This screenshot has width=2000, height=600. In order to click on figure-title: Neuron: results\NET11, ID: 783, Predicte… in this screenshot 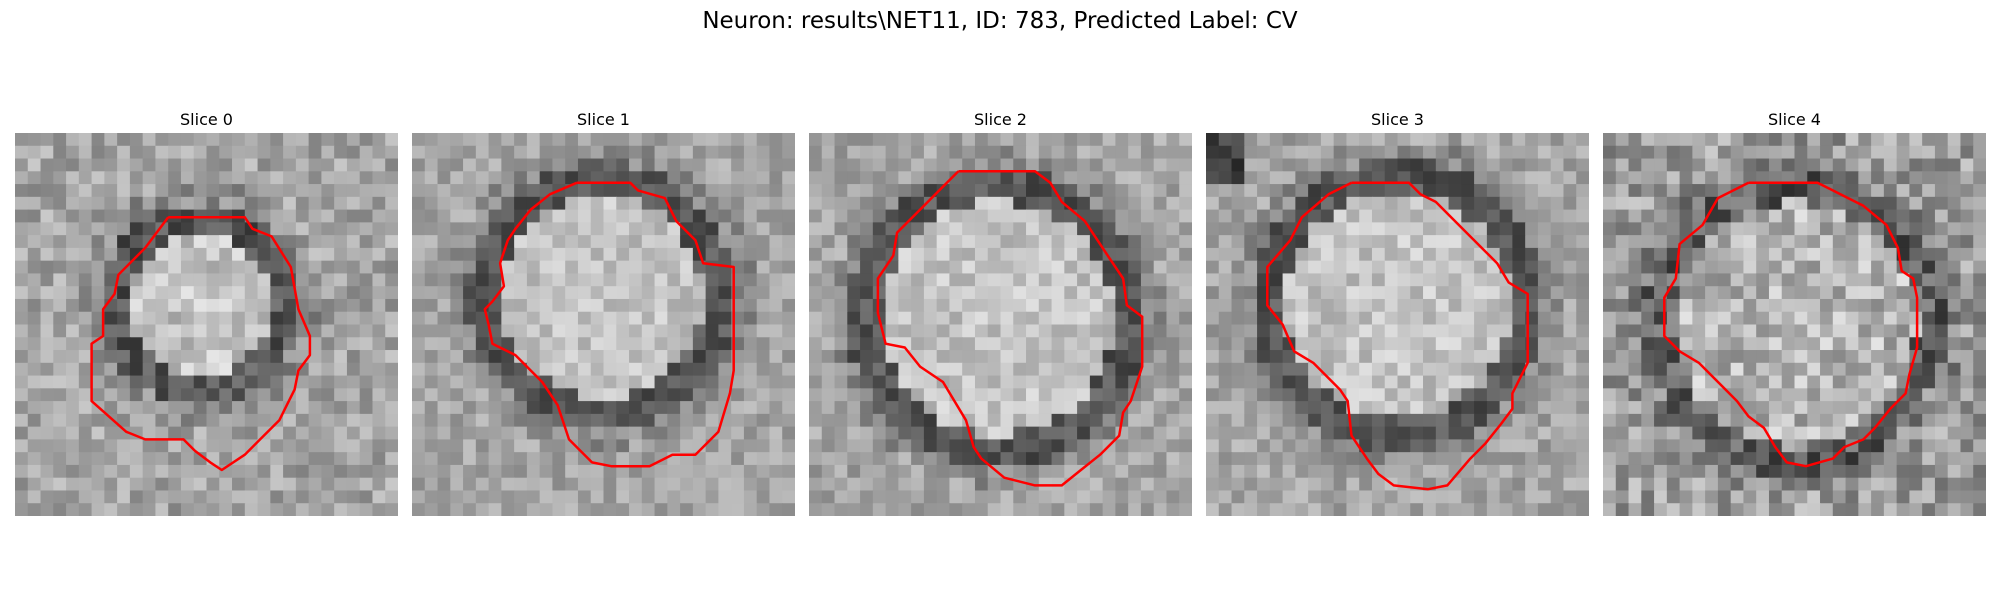, I will do `click(1000, 21)`.